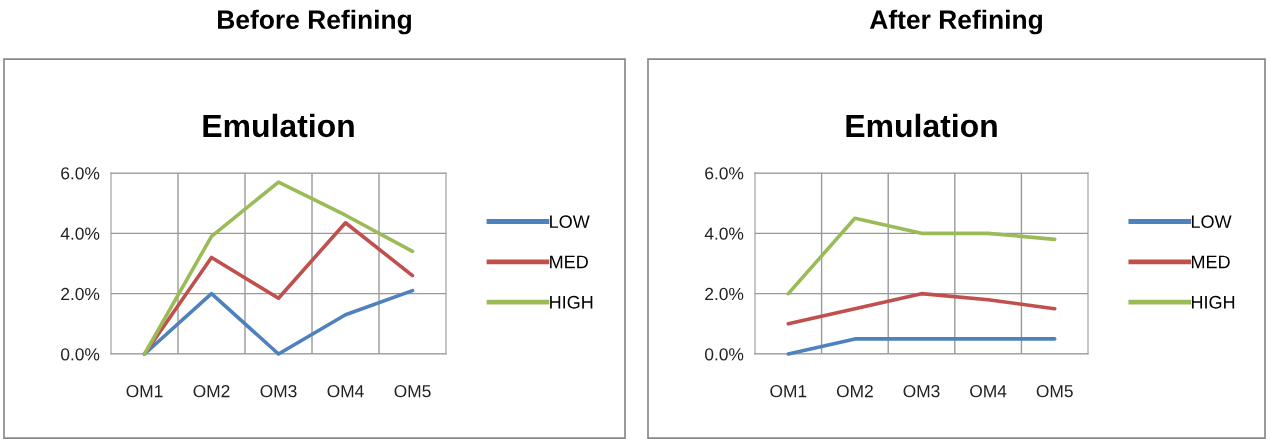 The width and height of the screenshot is (1269, 439). Describe the element at coordinates (314, 22) in the screenshot. I see `chart-title: Before Refining` at that location.